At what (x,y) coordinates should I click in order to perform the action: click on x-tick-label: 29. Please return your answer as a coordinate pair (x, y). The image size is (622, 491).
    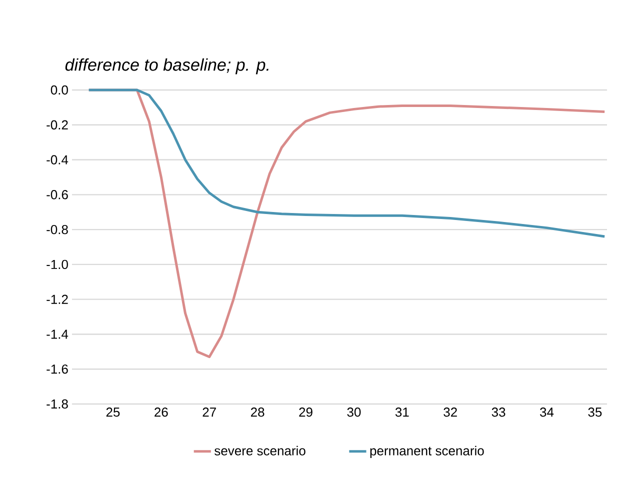
    Looking at the image, I should click on (305, 412).